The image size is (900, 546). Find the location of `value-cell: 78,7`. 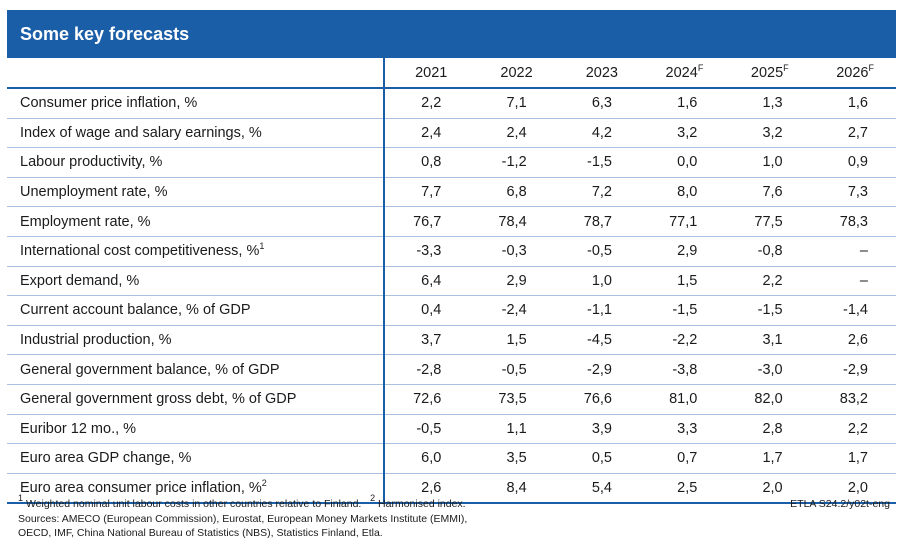

value-cell: 78,7 is located at coordinates (597, 221).